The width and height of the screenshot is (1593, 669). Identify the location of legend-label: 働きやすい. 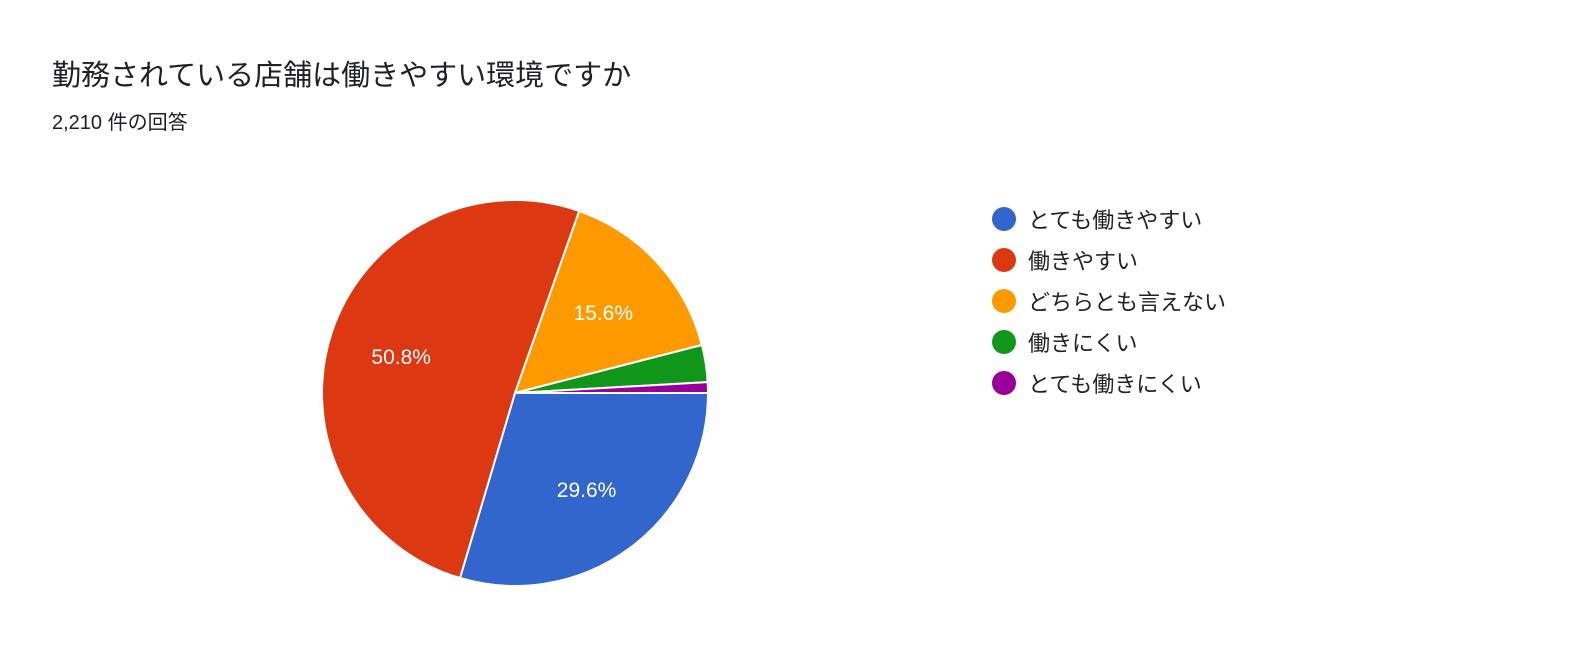
(1083, 261).